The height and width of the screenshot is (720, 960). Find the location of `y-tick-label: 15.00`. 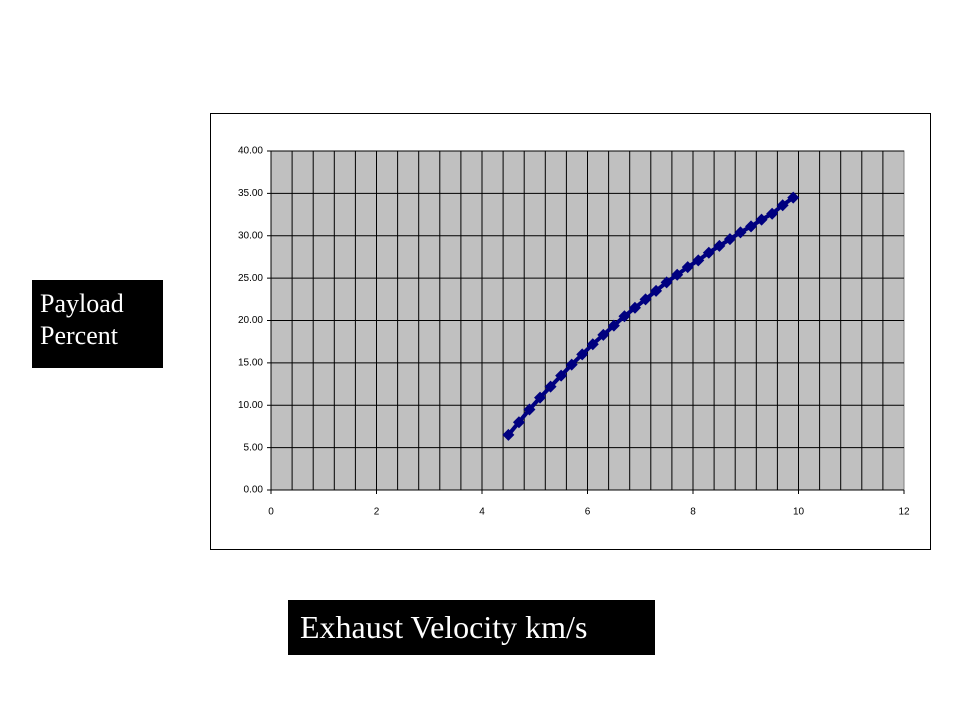

y-tick-label: 15.00 is located at coordinates (250, 363).